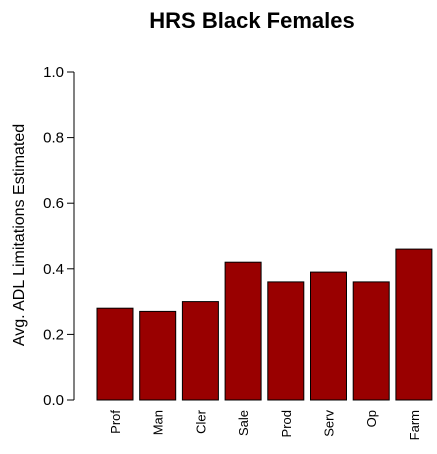 The image size is (437, 454). Describe the element at coordinates (371, 418) in the screenshot. I see `x-tick-label-op: Op` at that location.